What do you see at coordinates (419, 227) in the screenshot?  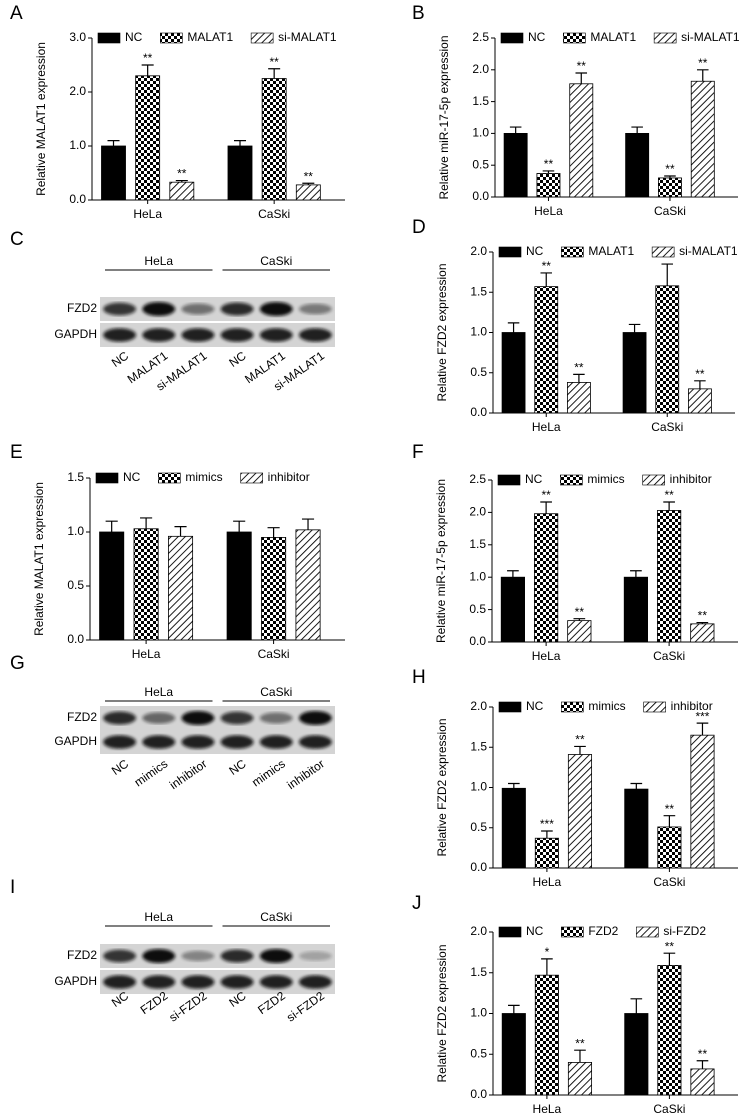 I see `panel-label: D` at bounding box center [419, 227].